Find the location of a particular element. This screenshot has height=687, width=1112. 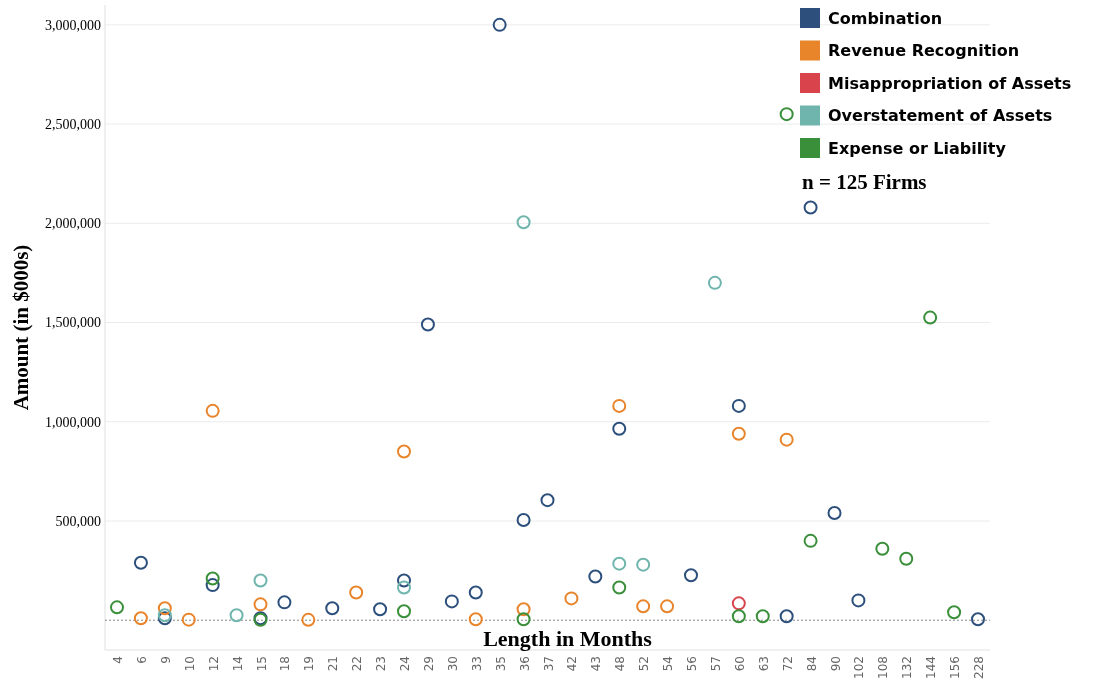

x-tick-label: 14 is located at coordinates (237, 664).